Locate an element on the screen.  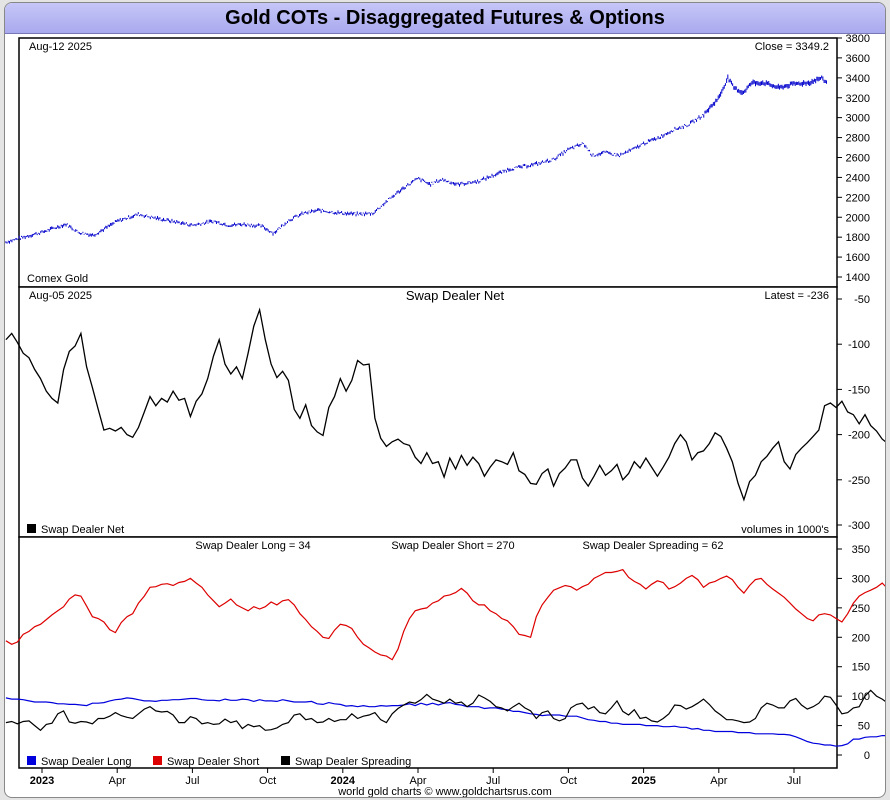
y-tick-label: 3000 is located at coordinates (858, 119).